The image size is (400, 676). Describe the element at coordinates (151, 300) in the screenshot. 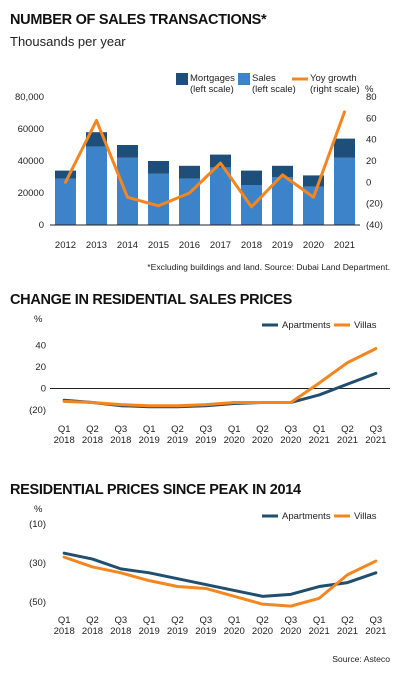

I see `chart2-title: CHANGE IN RESIDENTIAL SALES PRICES` at that location.